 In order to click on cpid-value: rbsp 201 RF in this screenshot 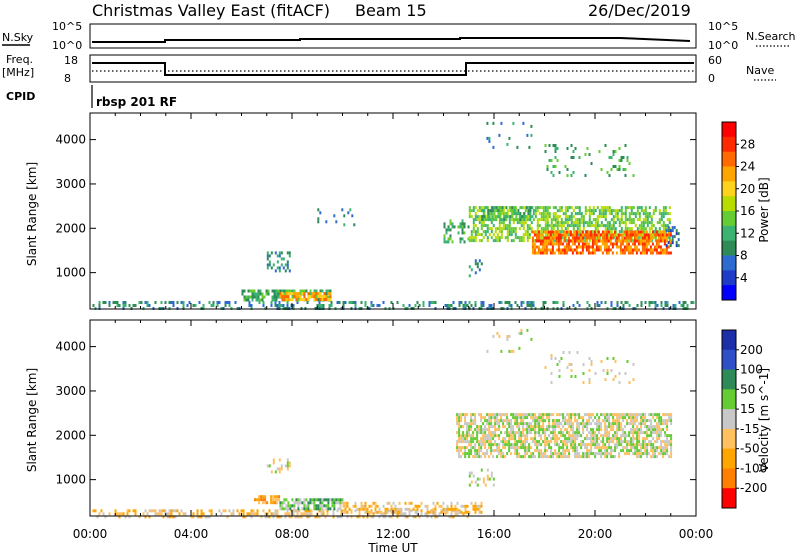, I will do `click(136, 102)`.